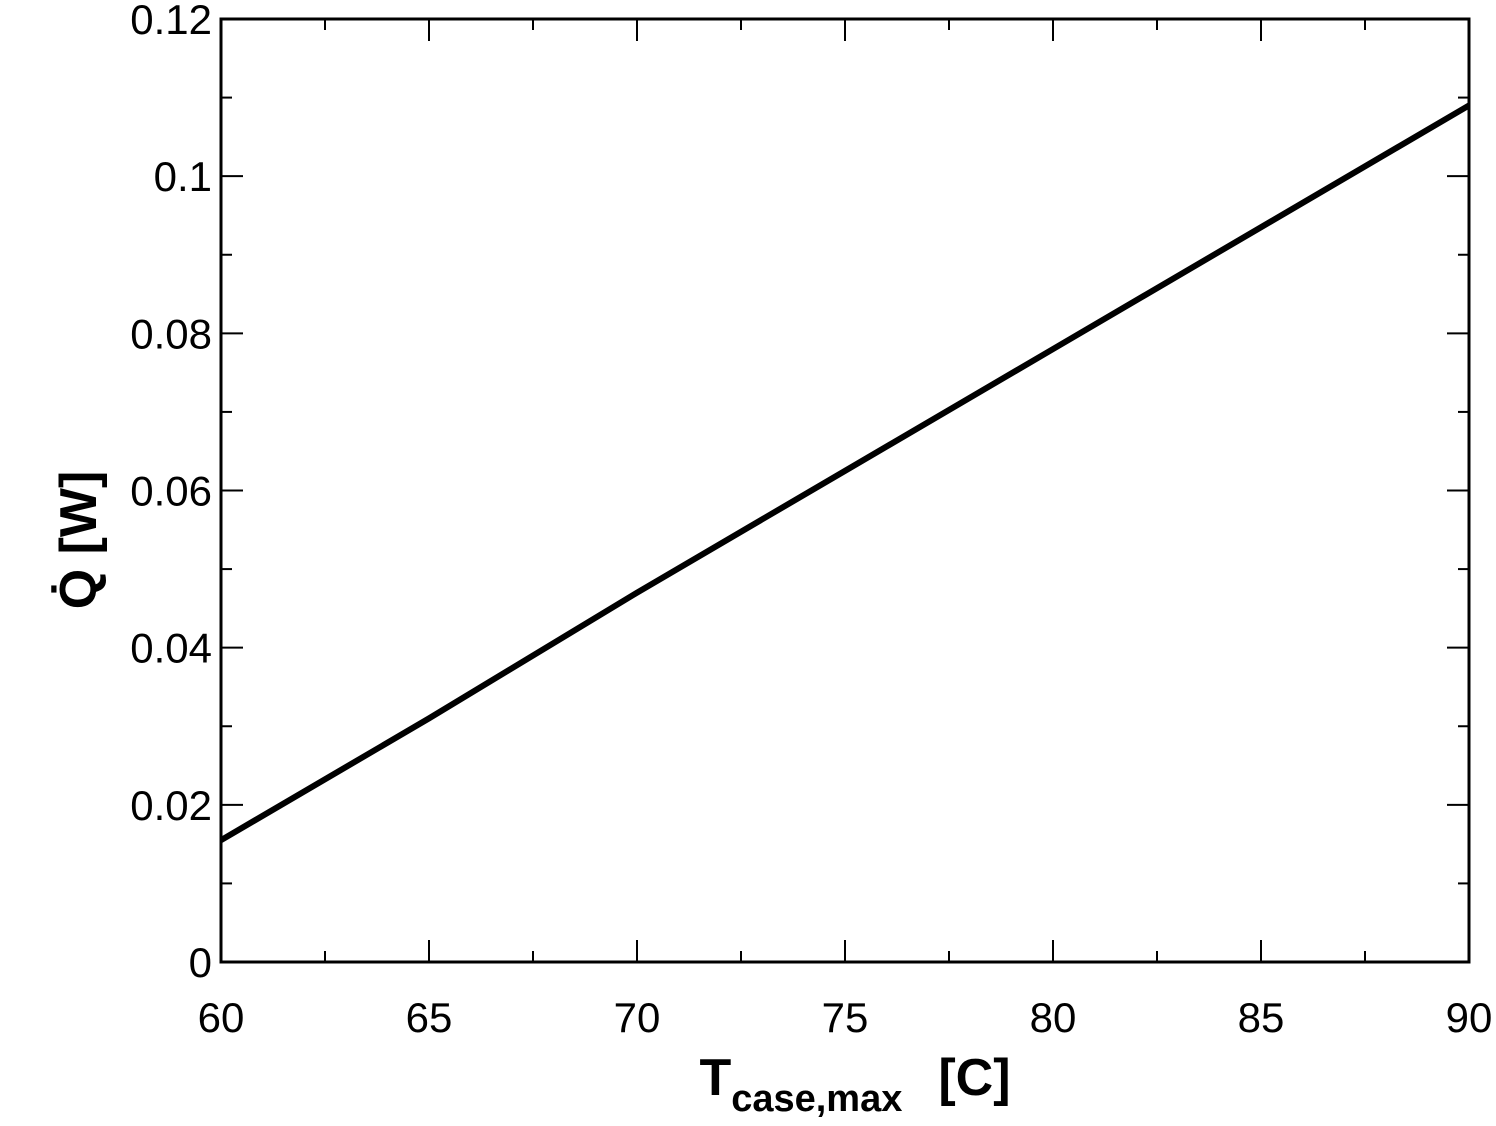  I want to click on x-tick-label: 85, so click(1261, 1017).